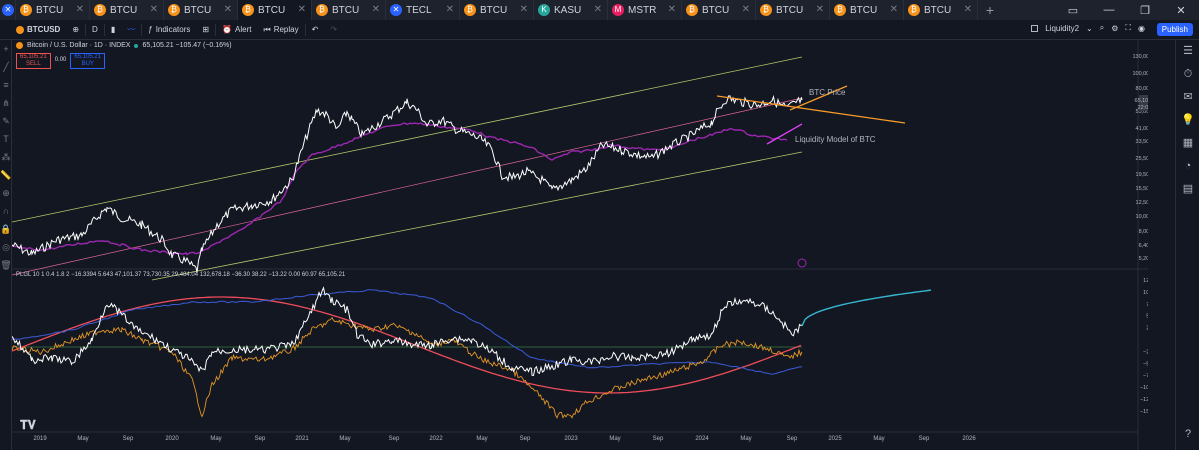 This screenshot has height=450, width=1199. I want to click on osc-axis-label: 75.00, so click(1147, 305).